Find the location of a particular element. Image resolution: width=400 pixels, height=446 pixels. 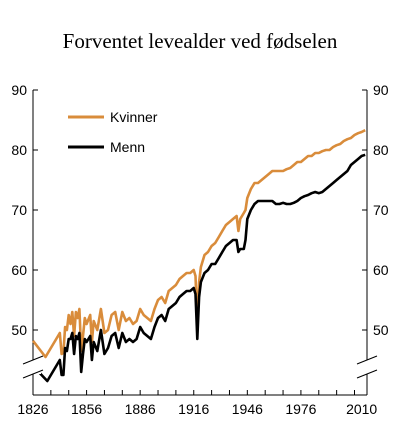

x-tick-label: 1886 is located at coordinates (140, 409).